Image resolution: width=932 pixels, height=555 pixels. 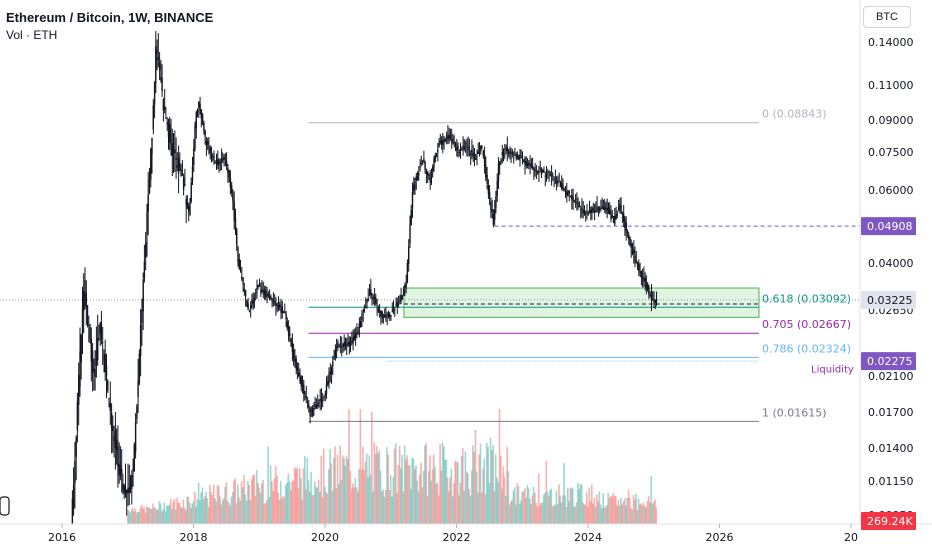 What do you see at coordinates (110, 17) in the screenshot?
I see `symbol-title: Ethereum / Bitcoin, 1W, BINANCE` at bounding box center [110, 17].